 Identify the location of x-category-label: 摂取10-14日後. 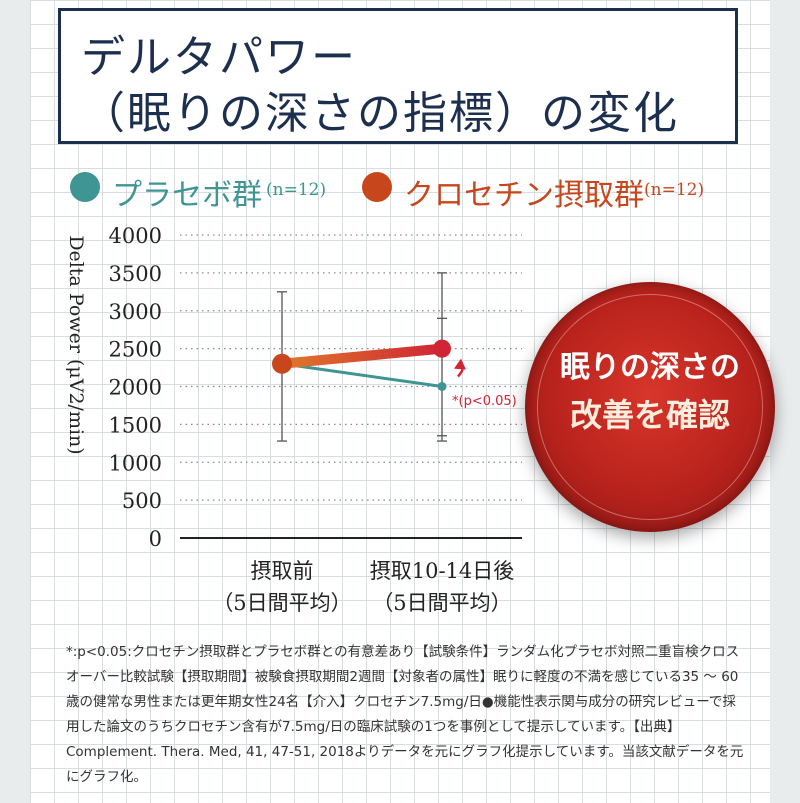
(442, 571).